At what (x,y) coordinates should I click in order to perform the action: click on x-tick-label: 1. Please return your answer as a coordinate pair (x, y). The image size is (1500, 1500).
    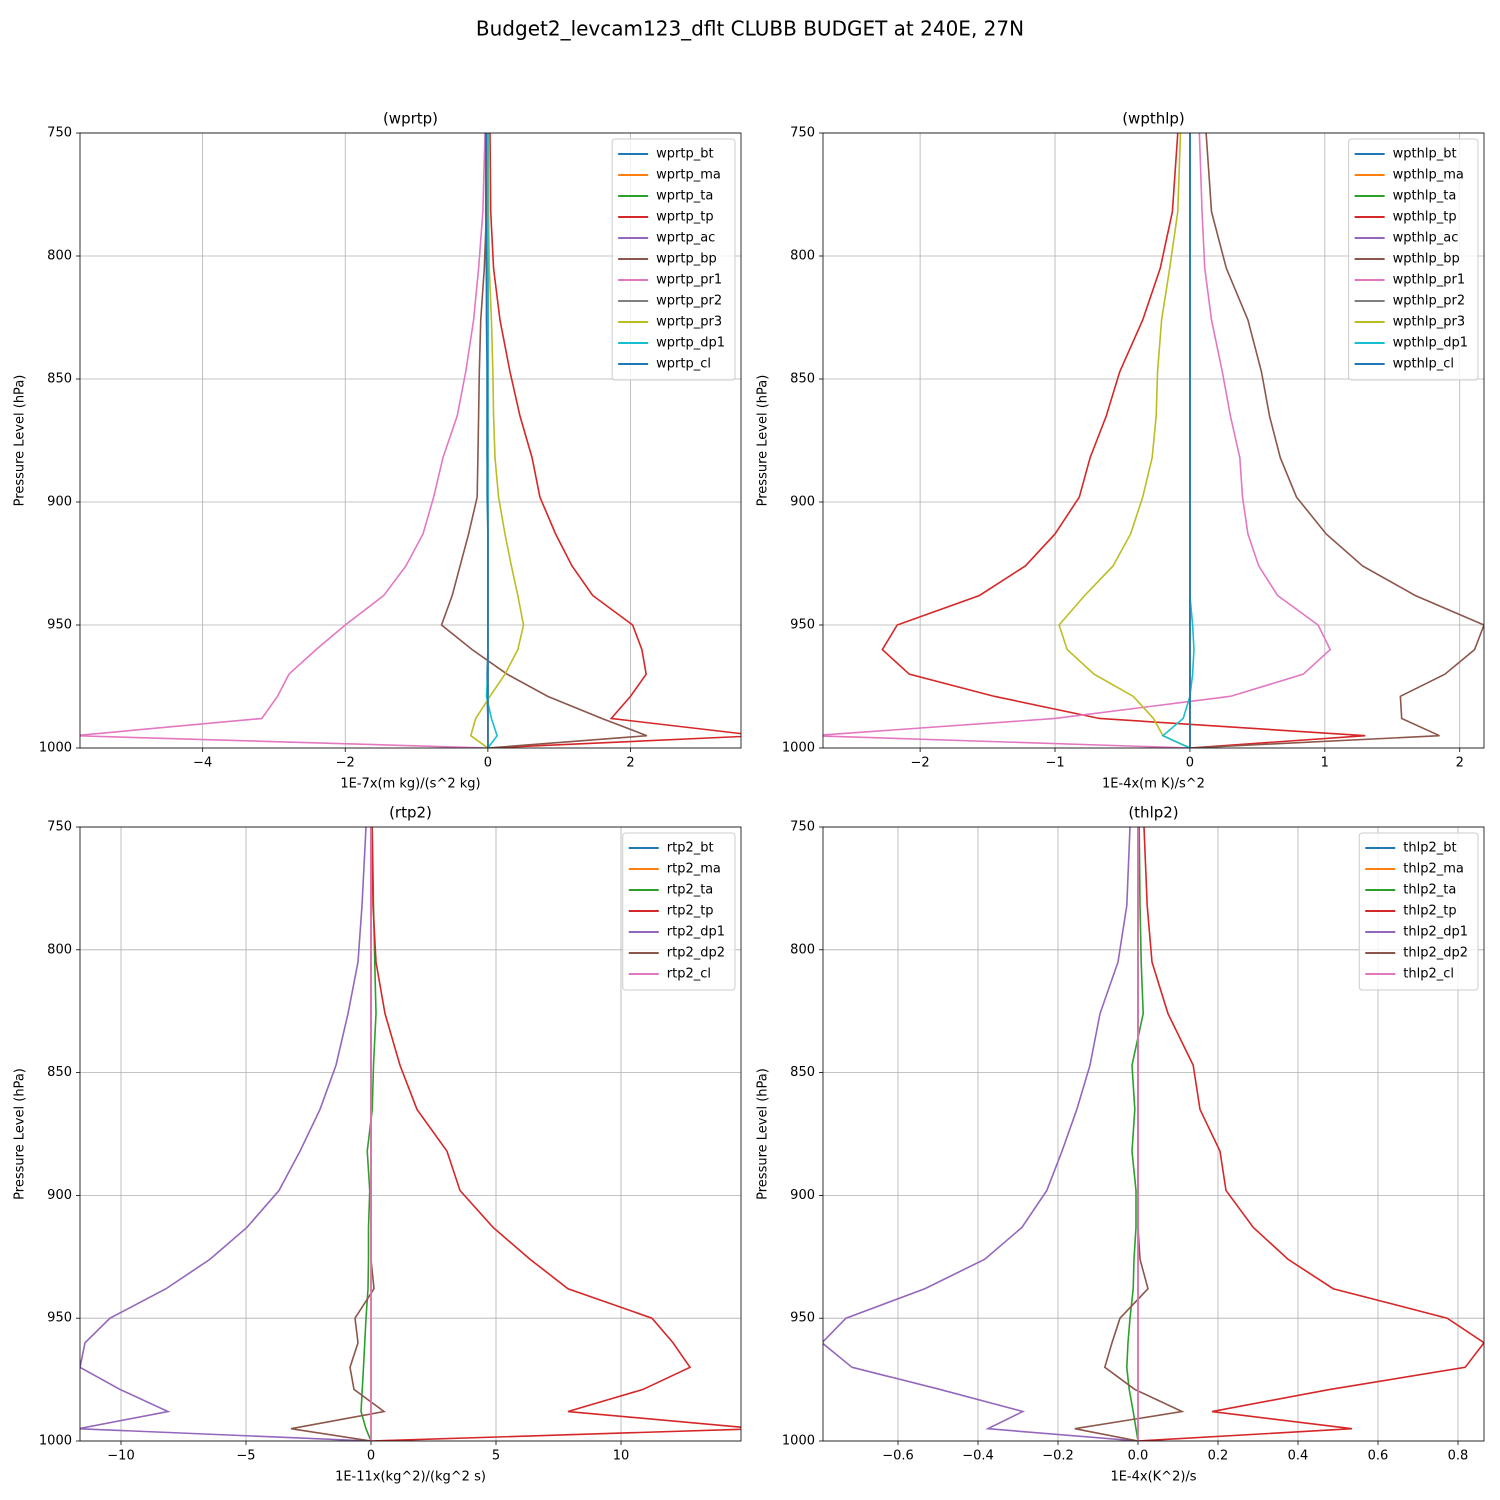
    Looking at the image, I should click on (1325, 763).